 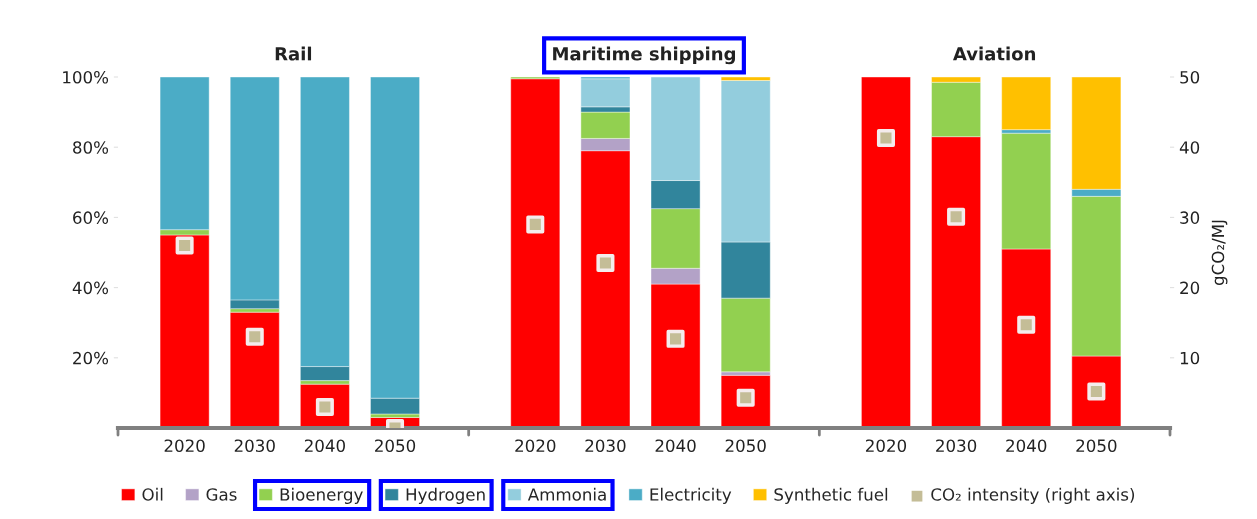 What do you see at coordinates (321, 495) in the screenshot?
I see `legend-label: Bioenergy` at bounding box center [321, 495].